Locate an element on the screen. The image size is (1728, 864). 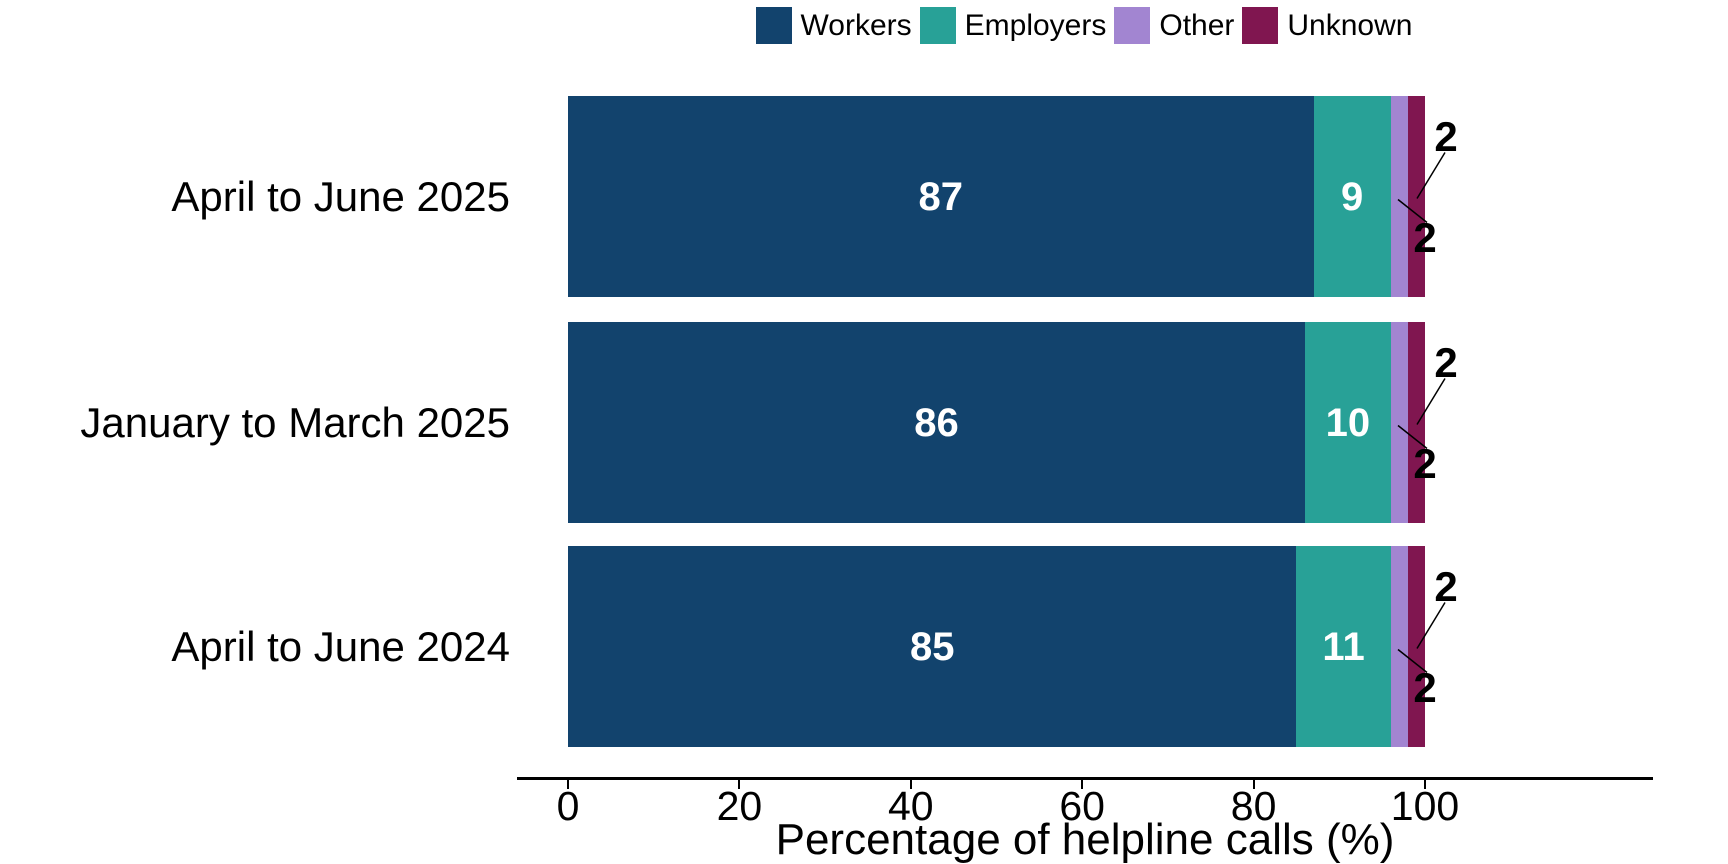
legend-item-other: Other is located at coordinates (1174, 25).